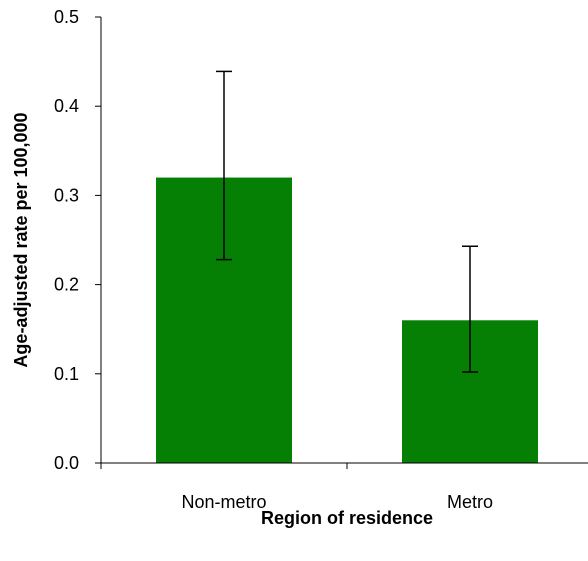 The height and width of the screenshot is (561, 588). I want to click on y-tick-label: 0.1, so click(66, 374).